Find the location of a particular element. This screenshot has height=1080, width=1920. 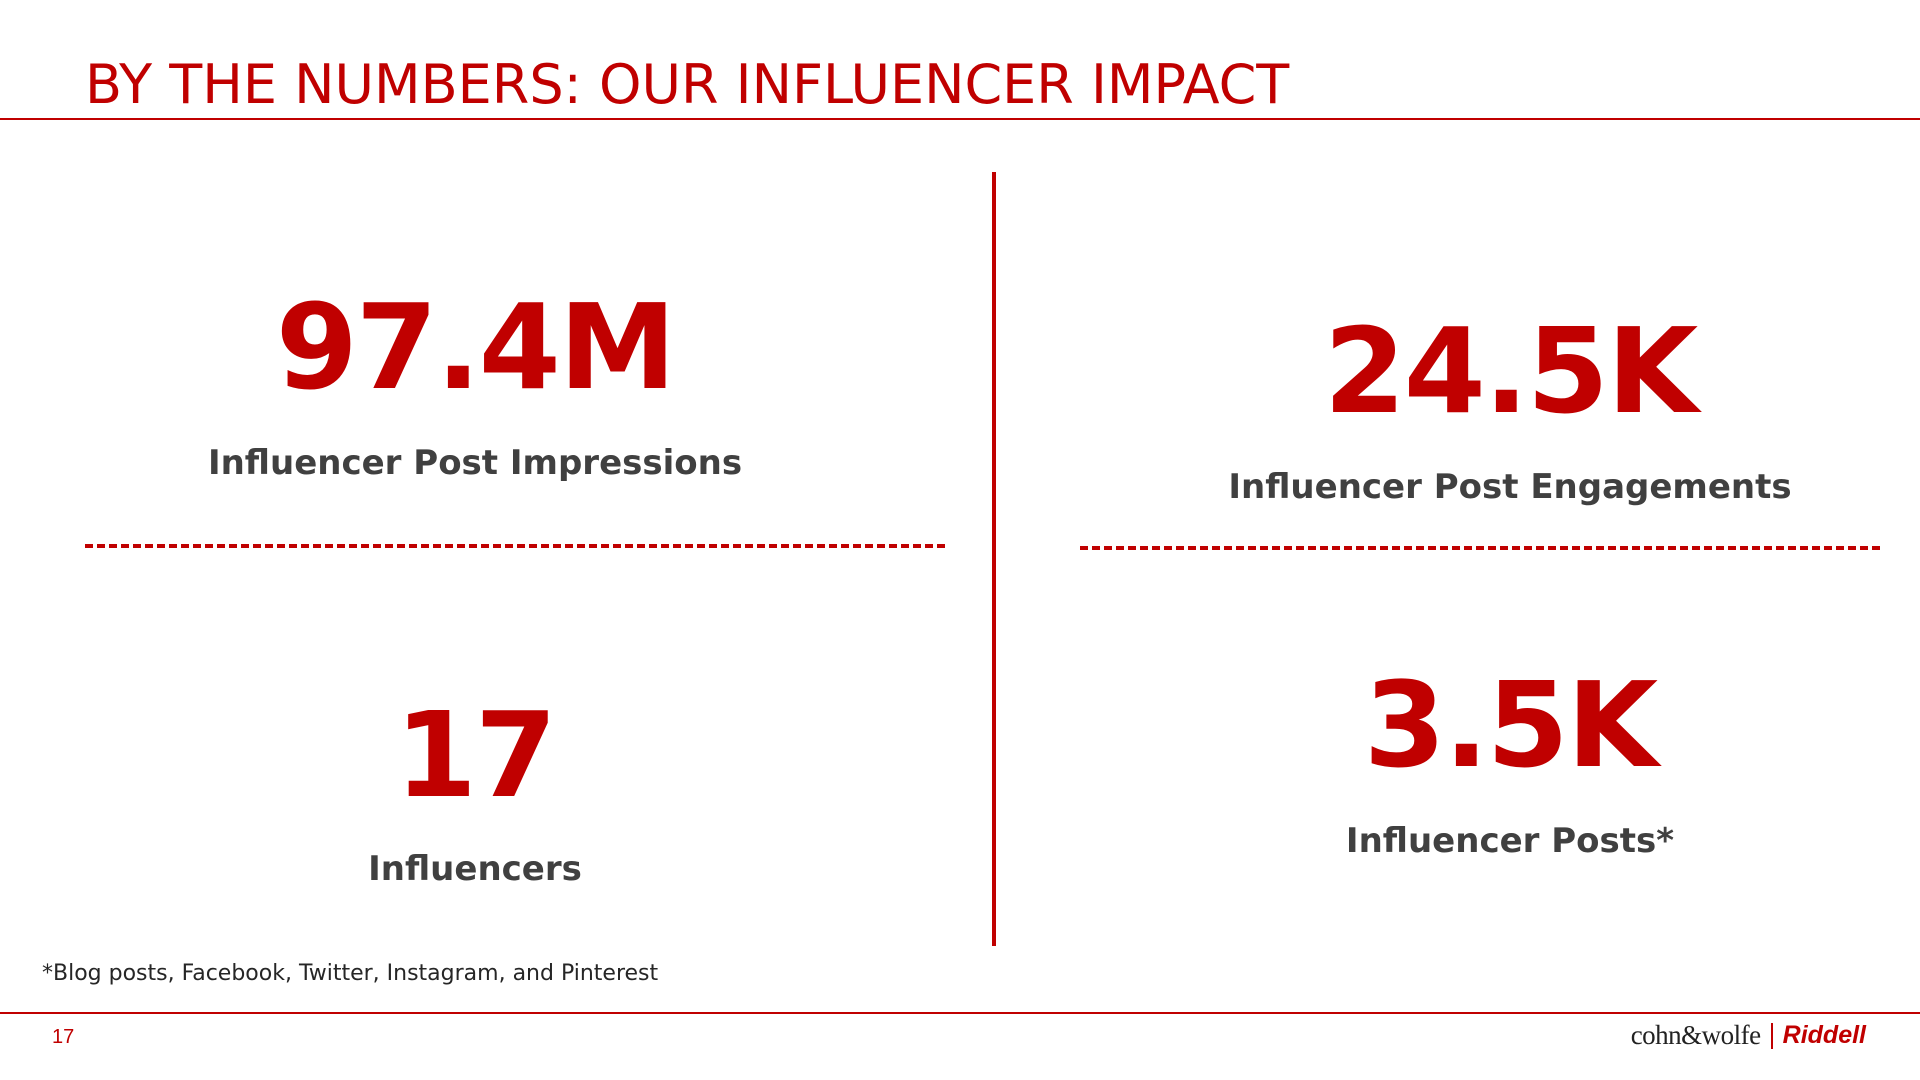

slide-title: BY THE NUMBERS: OUR INFLUENCER IMPACT is located at coordinates (687, 84).